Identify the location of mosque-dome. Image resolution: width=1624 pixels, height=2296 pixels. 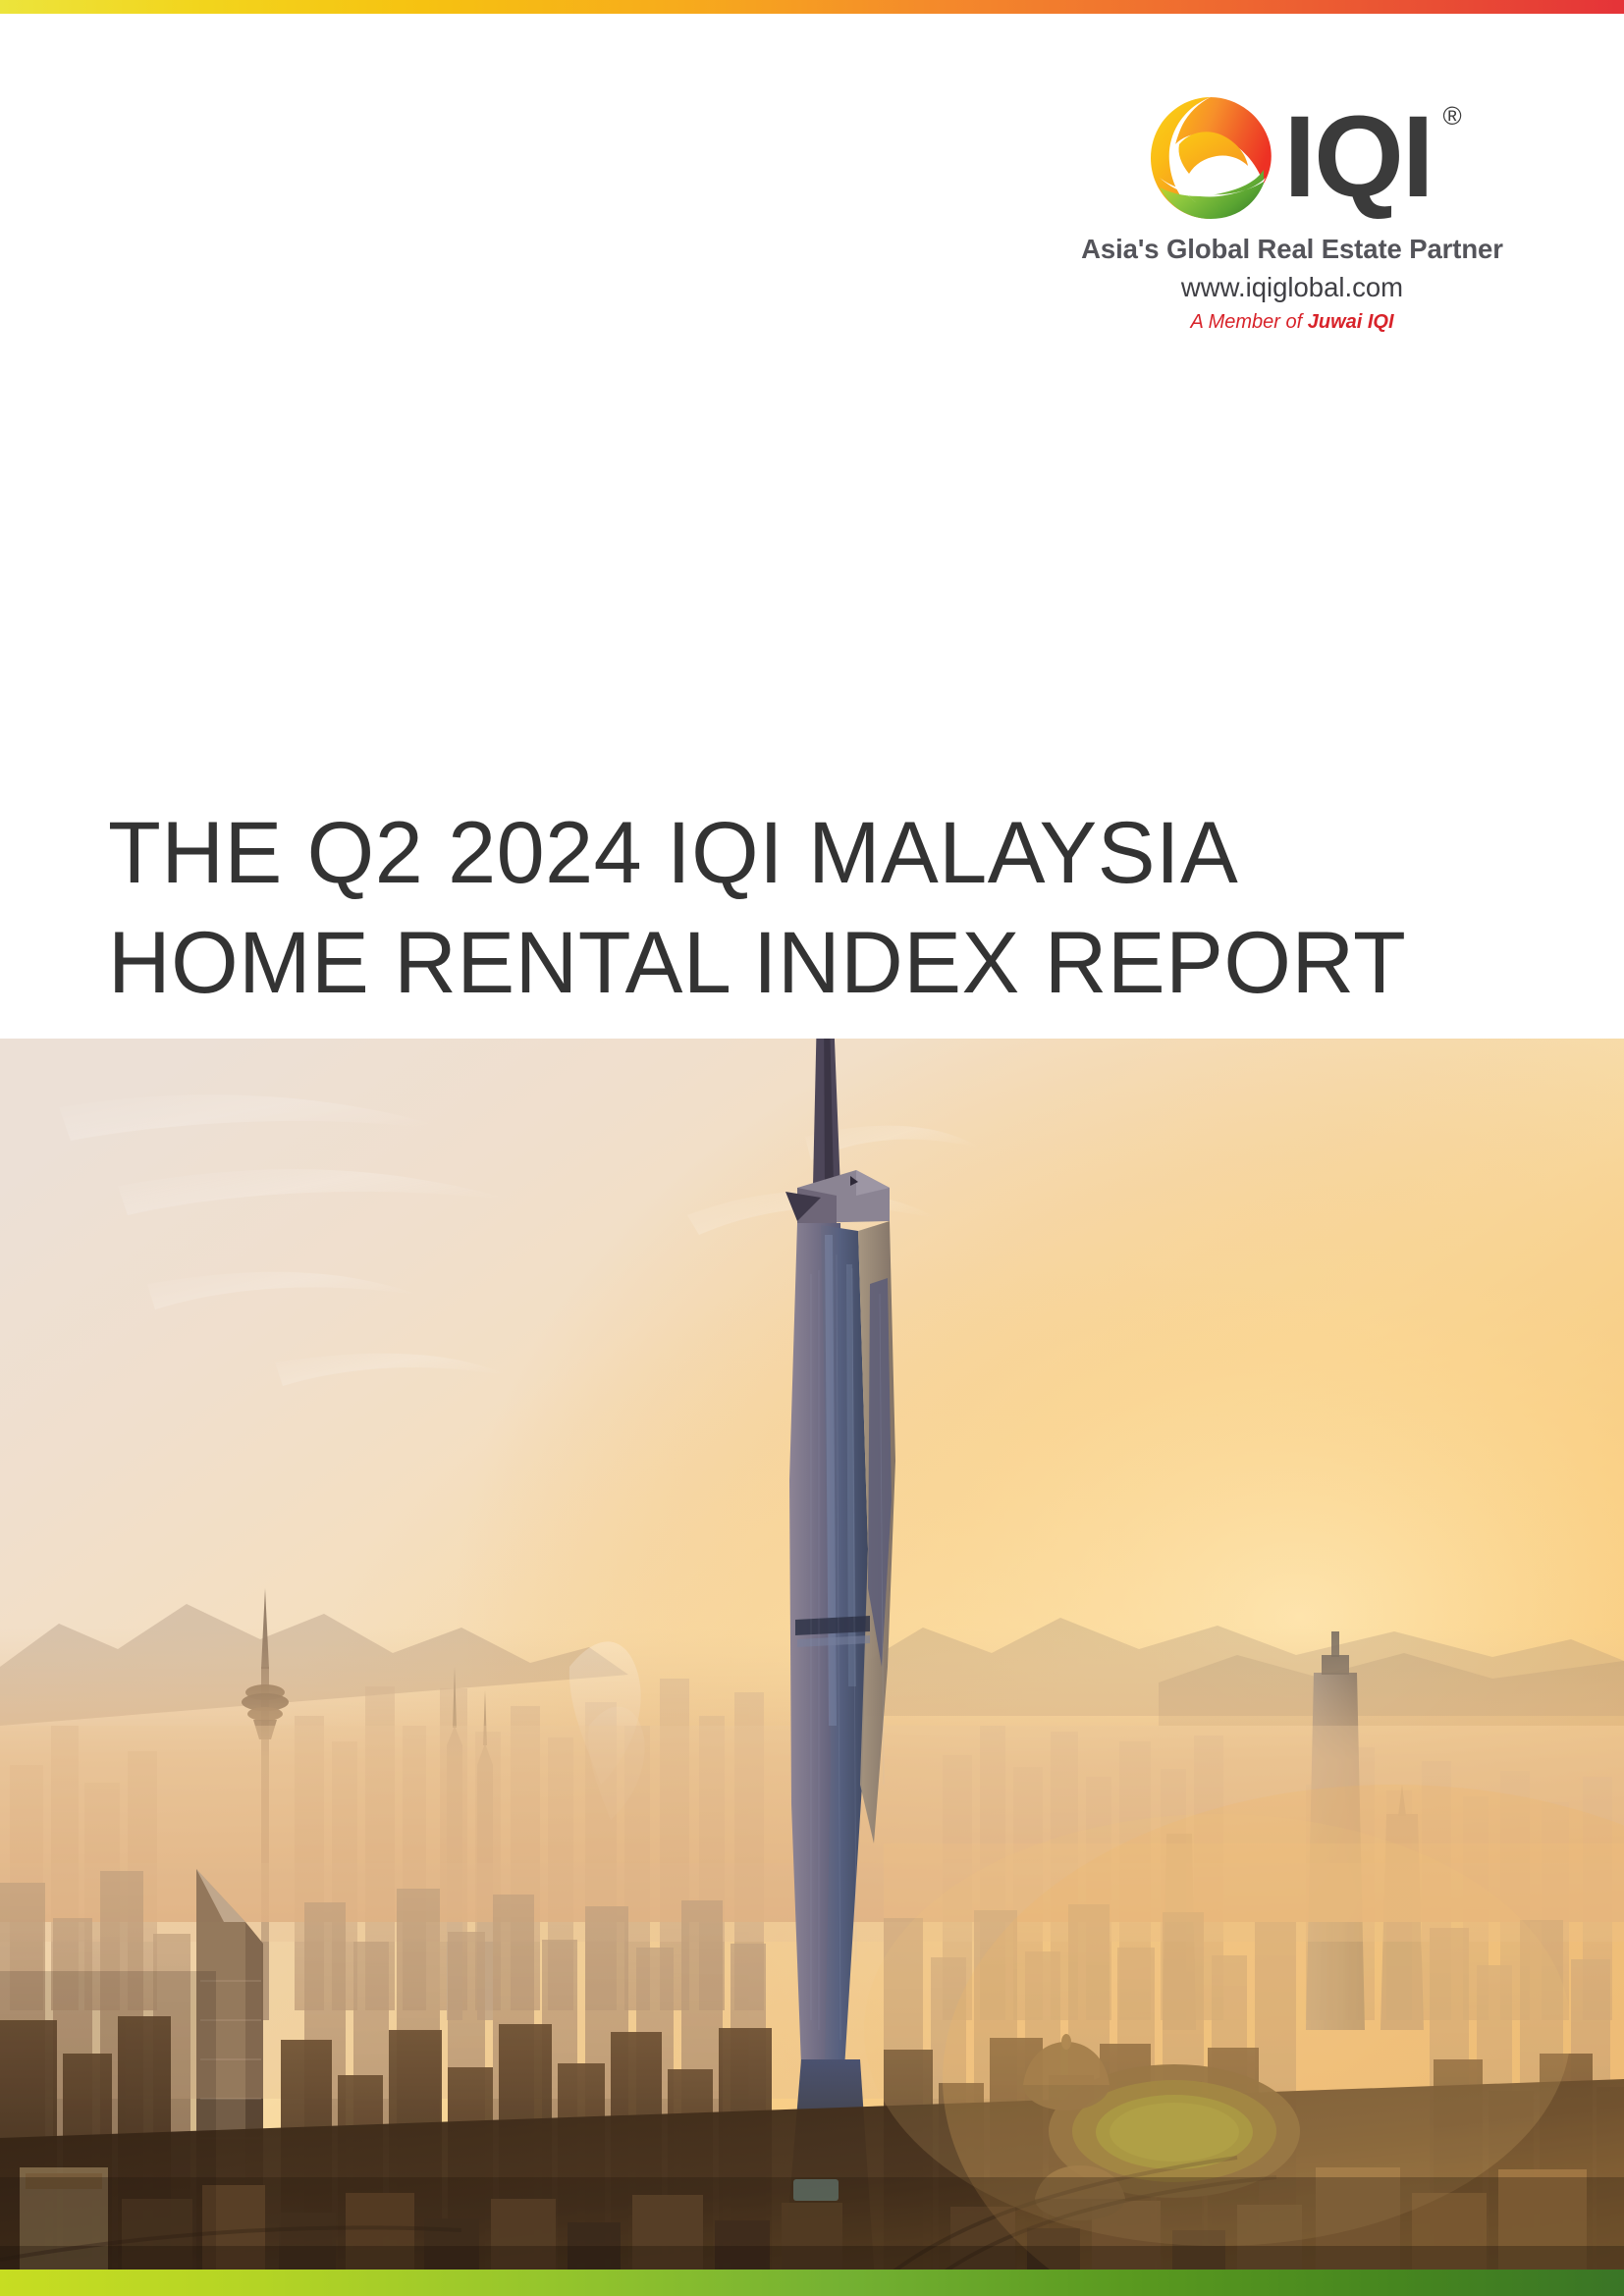
(1066, 2072).